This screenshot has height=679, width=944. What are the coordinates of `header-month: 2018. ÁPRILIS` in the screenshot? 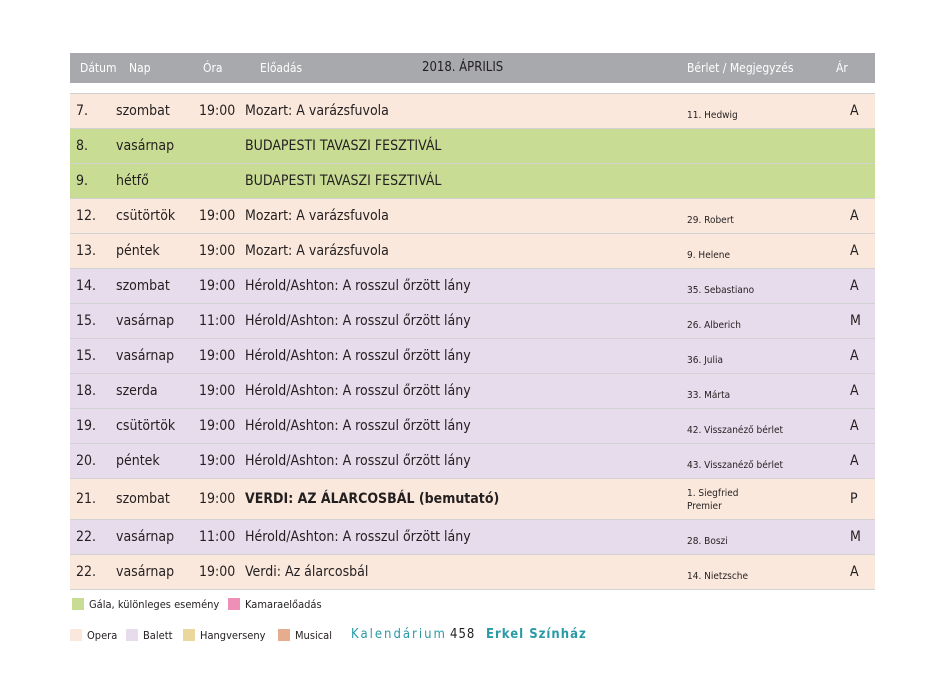 It's located at (463, 67).